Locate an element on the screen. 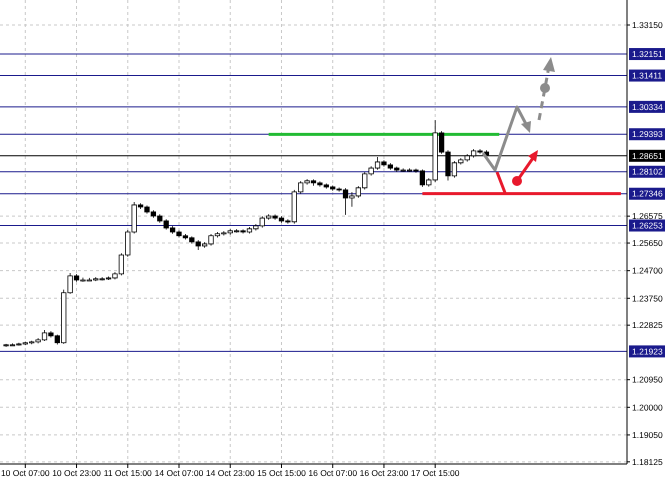  y-tick-label: 1.33150 is located at coordinates (647, 25).